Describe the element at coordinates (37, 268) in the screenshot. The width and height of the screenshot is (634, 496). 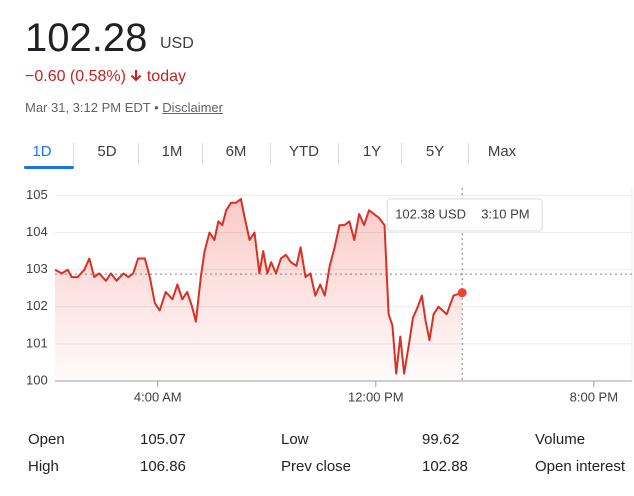
I see `y-tick-label: 103` at that location.